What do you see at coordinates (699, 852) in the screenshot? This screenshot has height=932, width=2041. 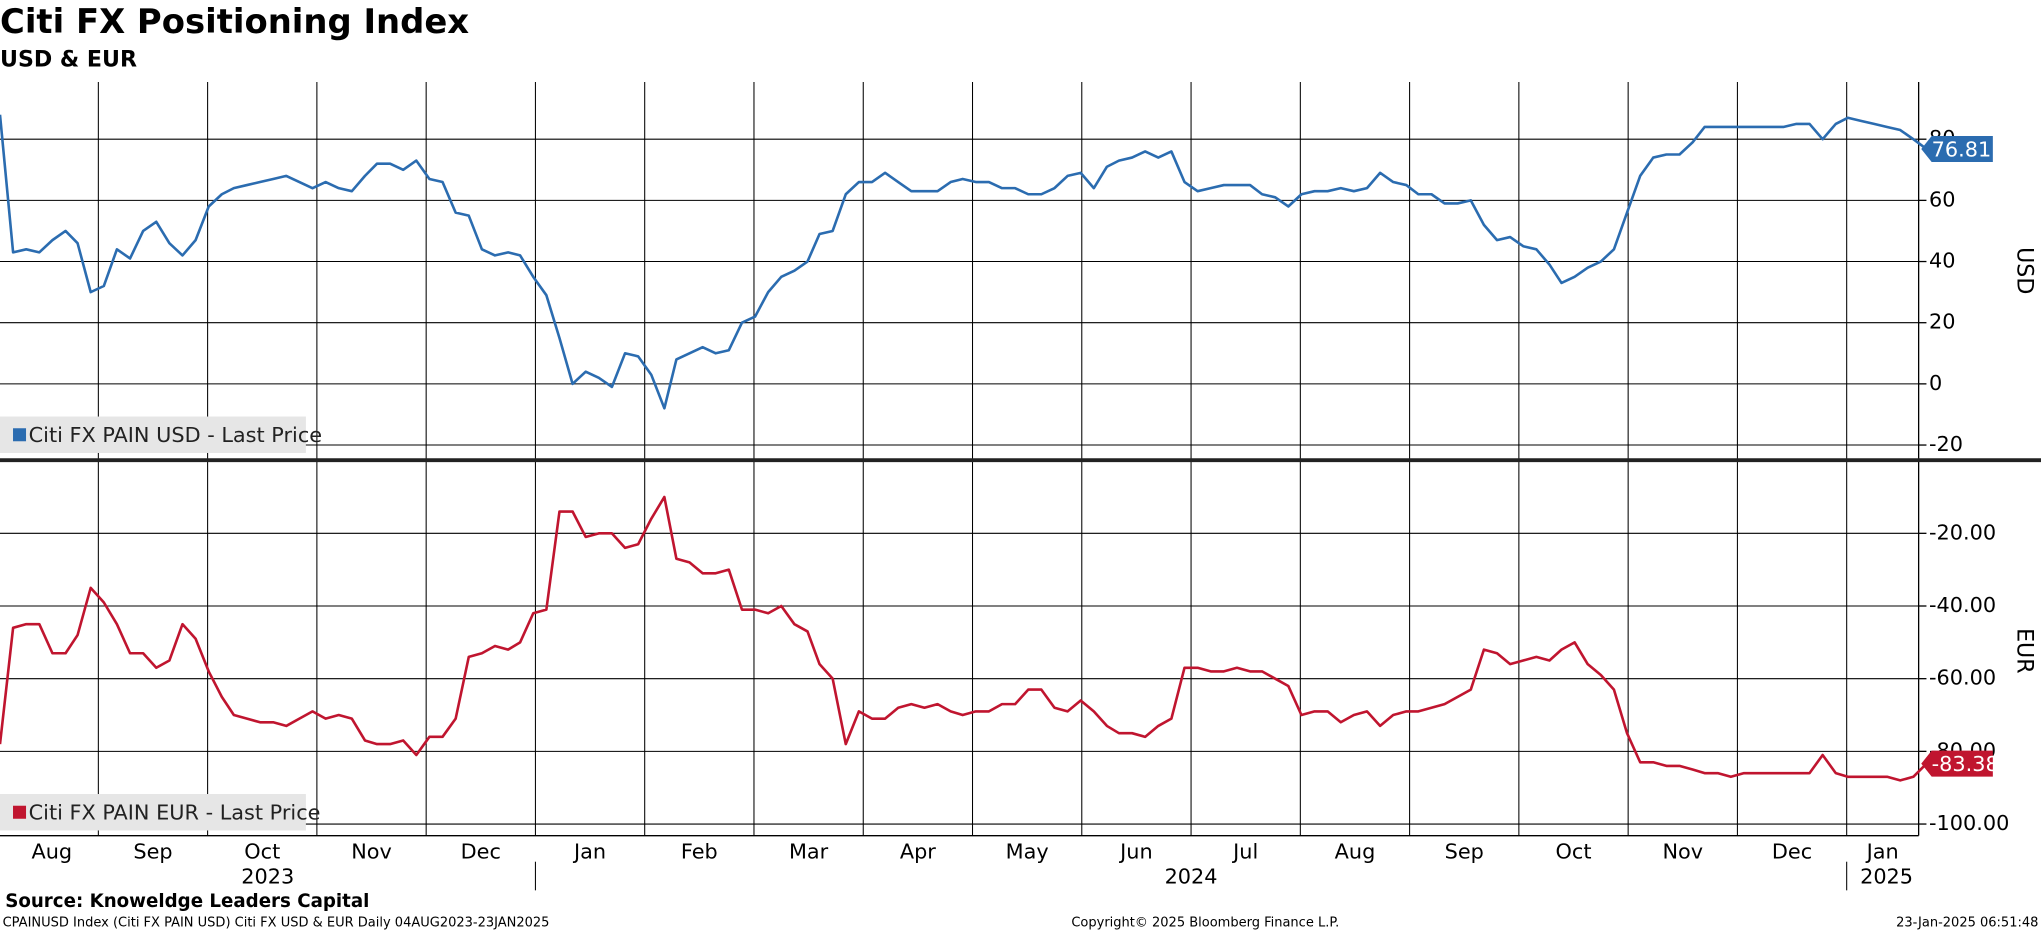 I see `x-tick-label: Feb` at bounding box center [699, 852].